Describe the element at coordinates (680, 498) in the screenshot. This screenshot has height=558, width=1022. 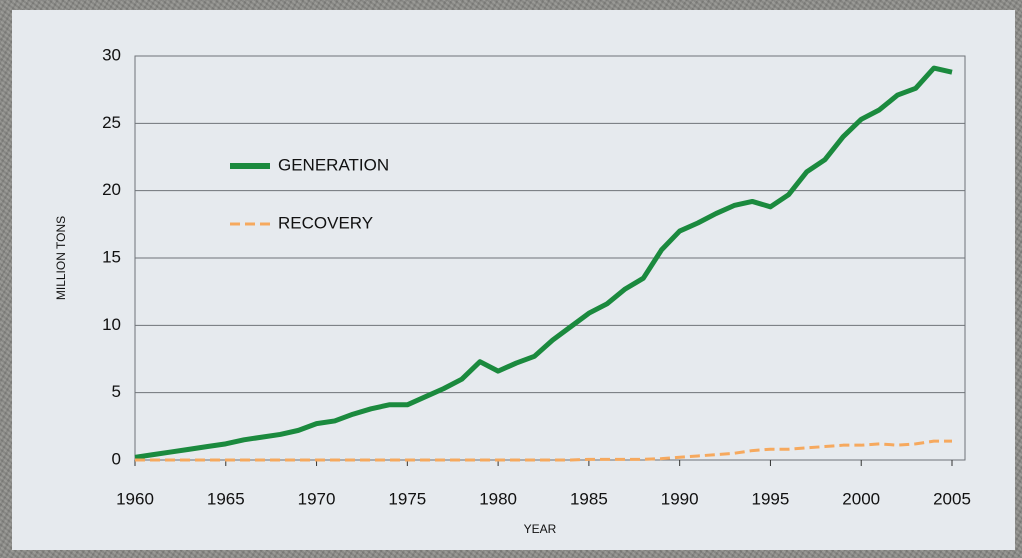
I see `x-tick-label: 1990` at that location.